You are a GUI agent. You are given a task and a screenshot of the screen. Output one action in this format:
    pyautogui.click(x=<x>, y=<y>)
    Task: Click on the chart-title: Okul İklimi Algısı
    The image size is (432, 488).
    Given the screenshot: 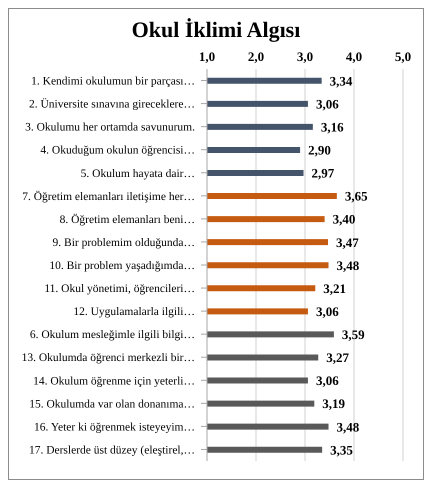 What is the action you would take?
    pyautogui.click(x=216, y=29)
    